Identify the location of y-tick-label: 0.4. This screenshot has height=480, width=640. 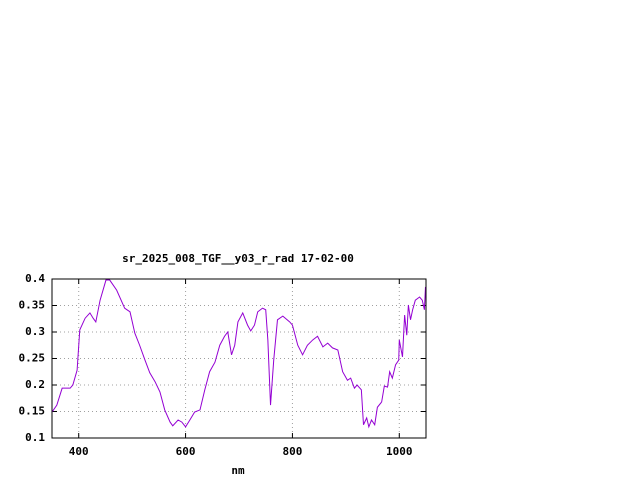
(35, 278).